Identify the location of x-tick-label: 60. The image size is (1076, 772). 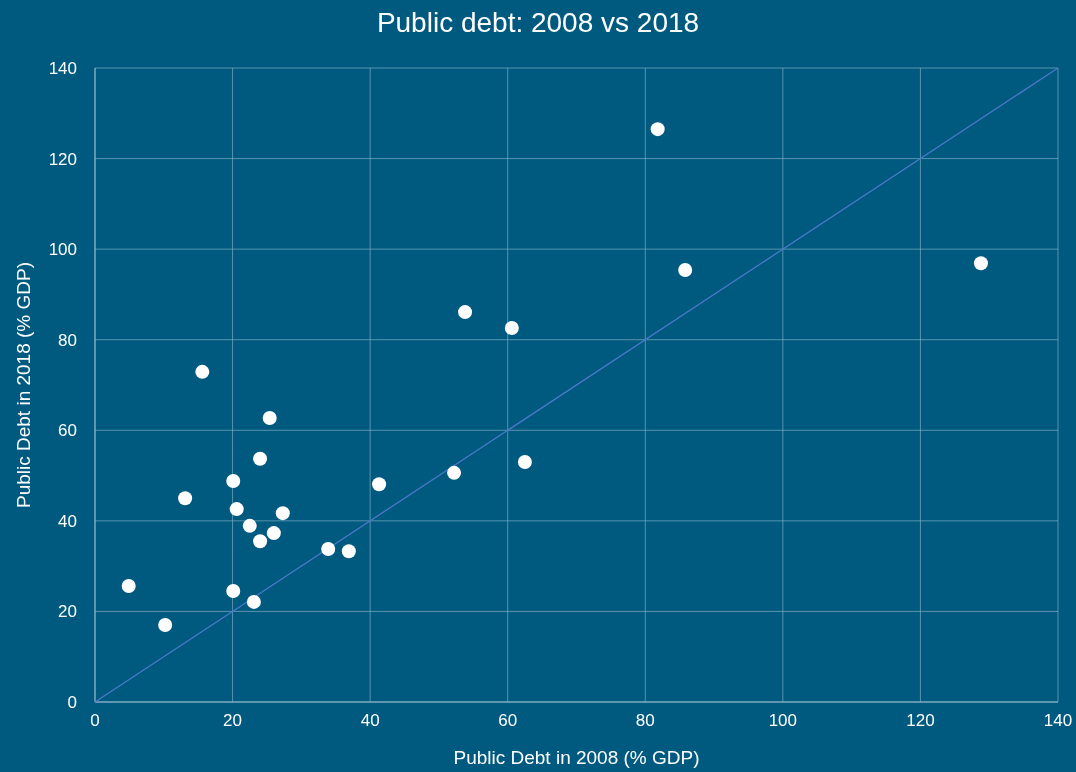
(508, 720).